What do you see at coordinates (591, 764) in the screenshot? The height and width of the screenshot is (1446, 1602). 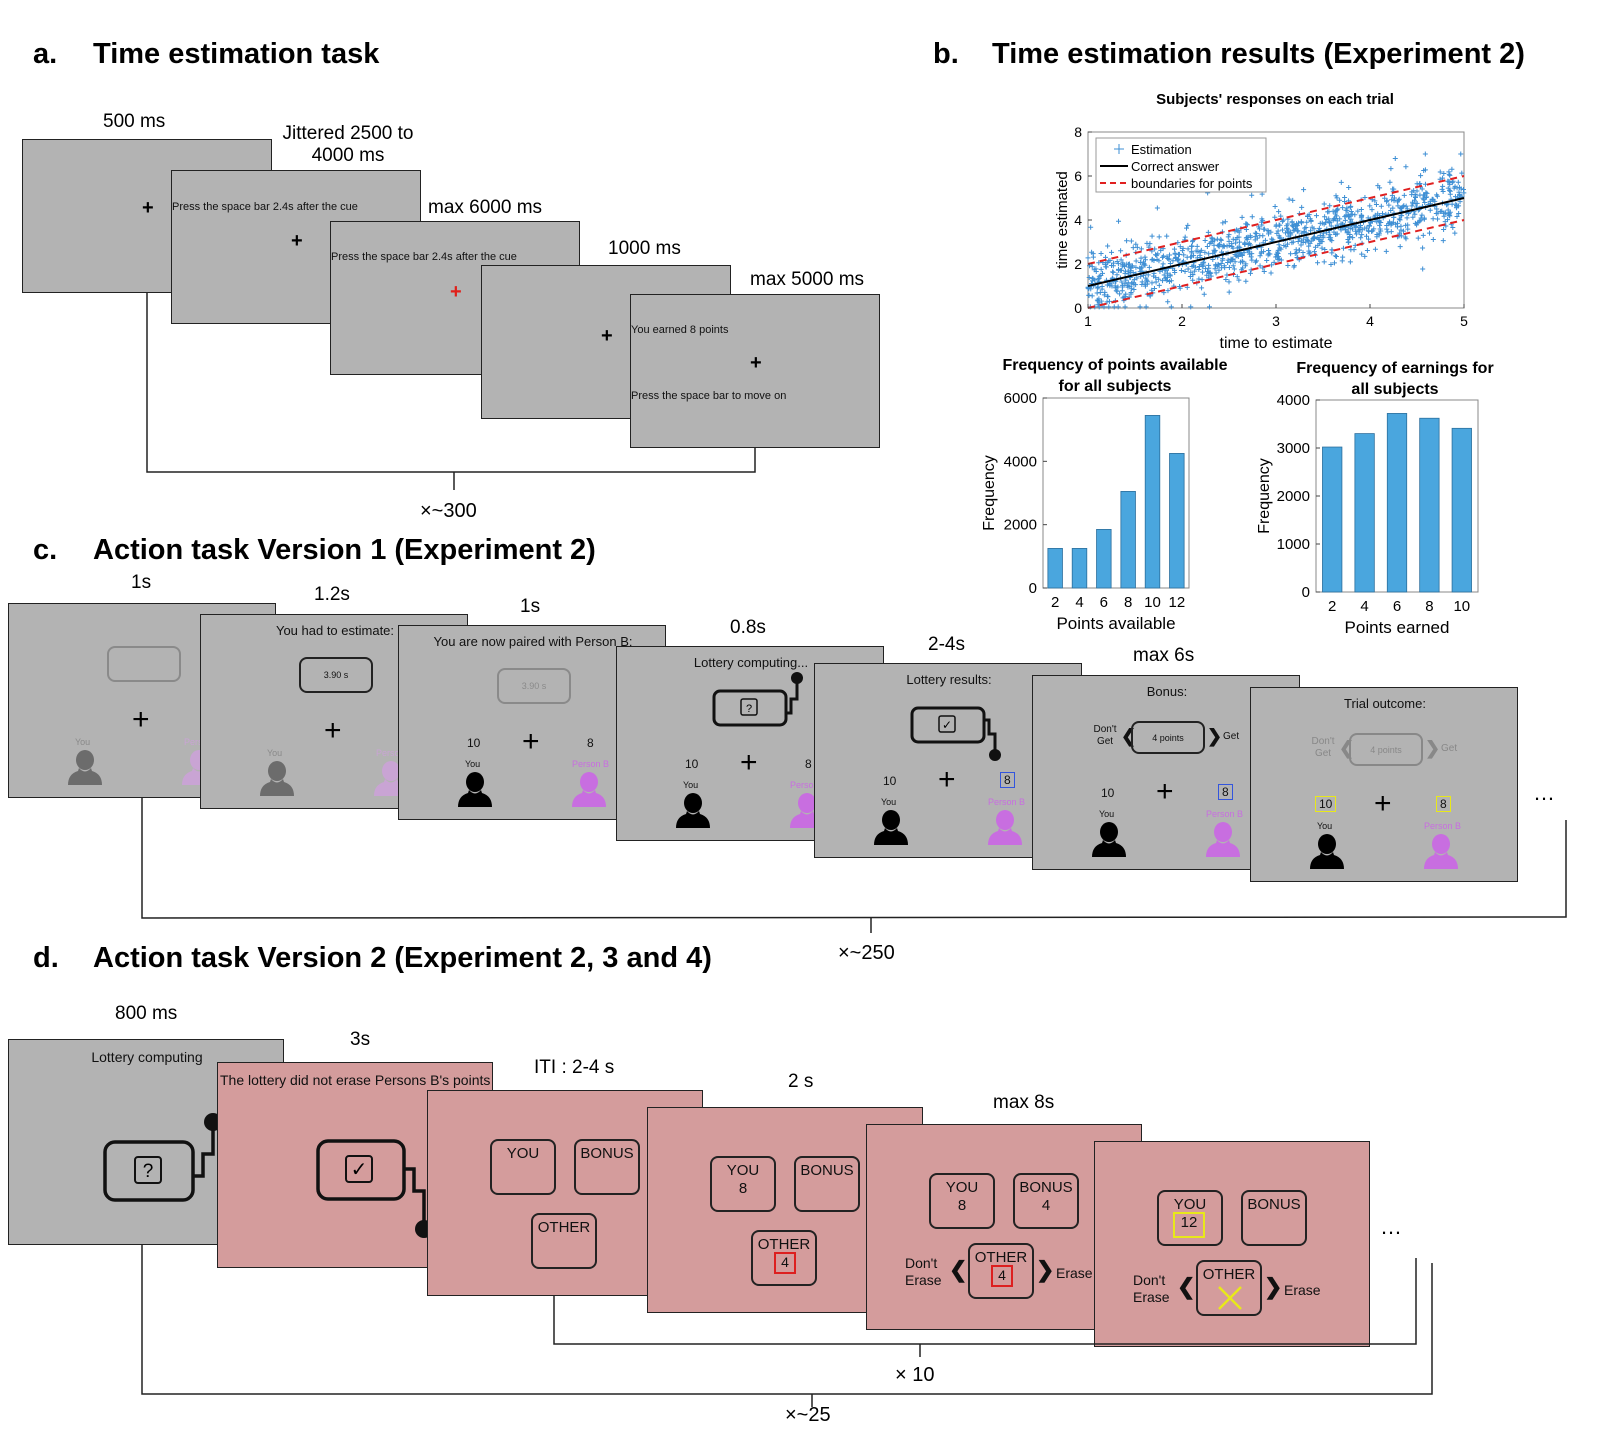 I see `person-b-label: Person B` at bounding box center [591, 764].